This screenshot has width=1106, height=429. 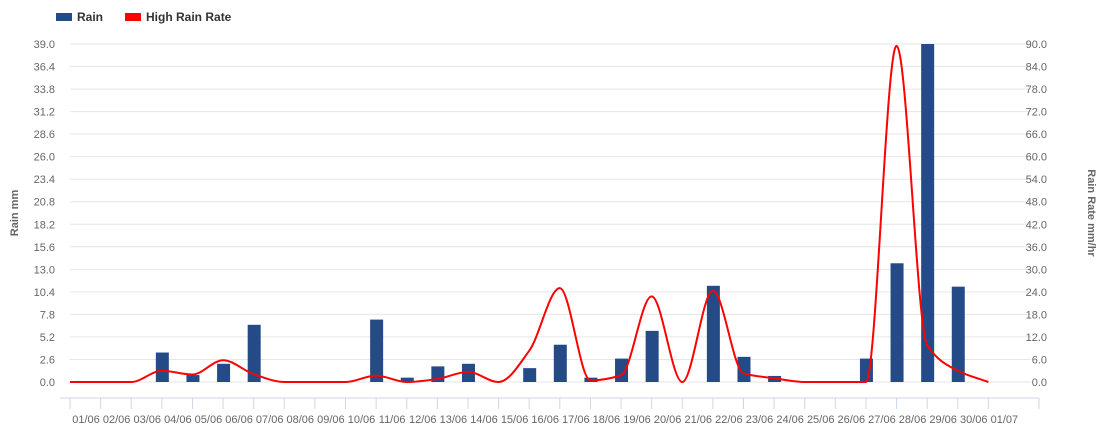 What do you see at coordinates (1036, 203) in the screenshot?
I see `y-right-tick-label: 48.0` at bounding box center [1036, 203].